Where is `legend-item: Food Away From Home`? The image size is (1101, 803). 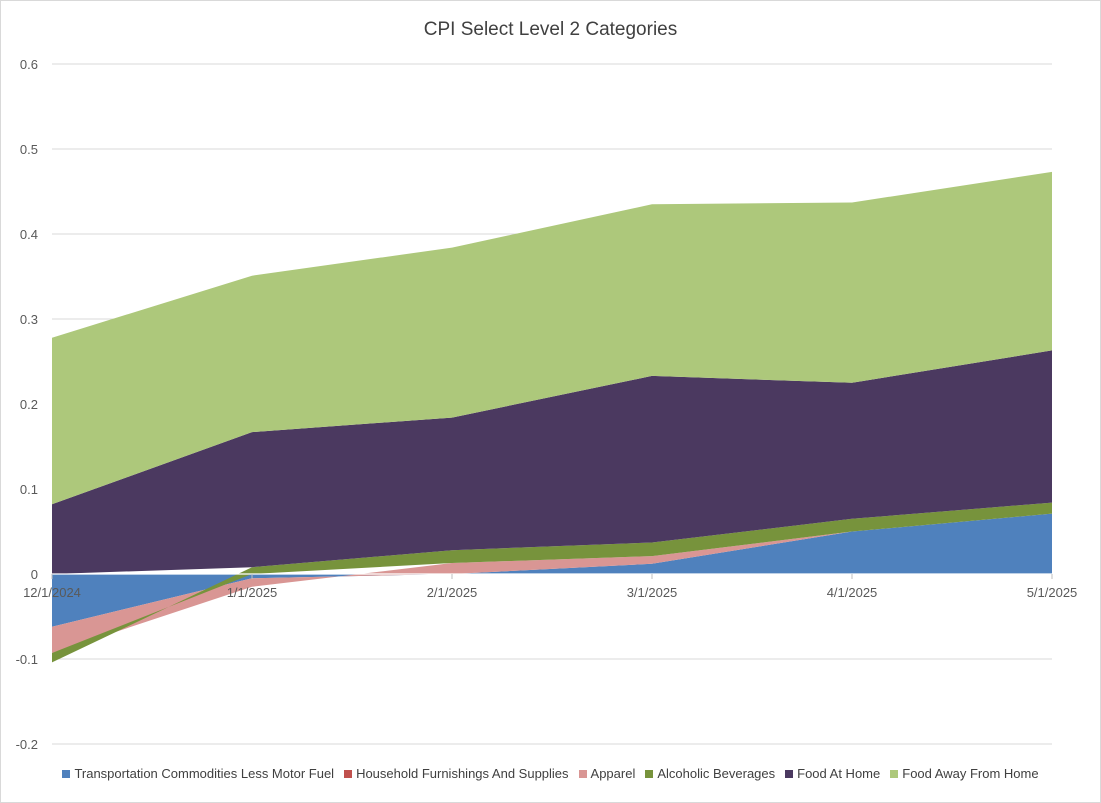 legend-item: Food Away From Home is located at coordinates (964, 773).